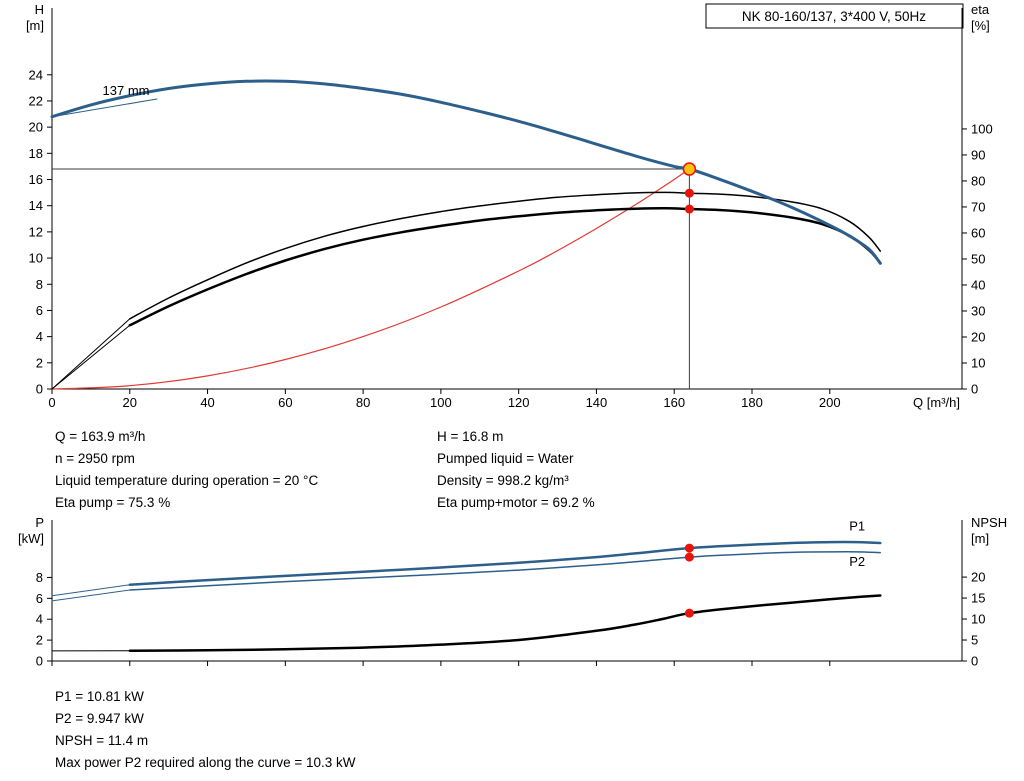 This screenshot has height=781, width=1024. Describe the element at coordinates (689, 193) in the screenshot. I see `eta-pump-duty-marker` at that location.